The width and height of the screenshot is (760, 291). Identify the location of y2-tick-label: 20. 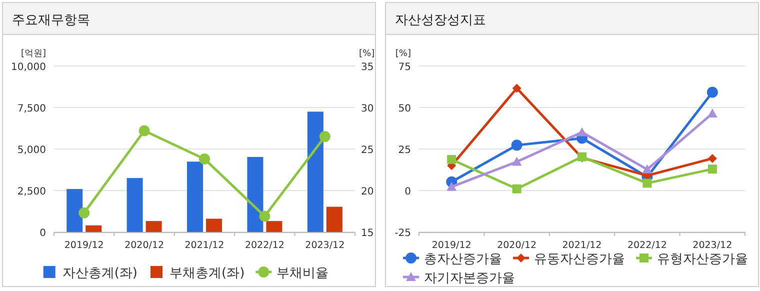
(367, 192).